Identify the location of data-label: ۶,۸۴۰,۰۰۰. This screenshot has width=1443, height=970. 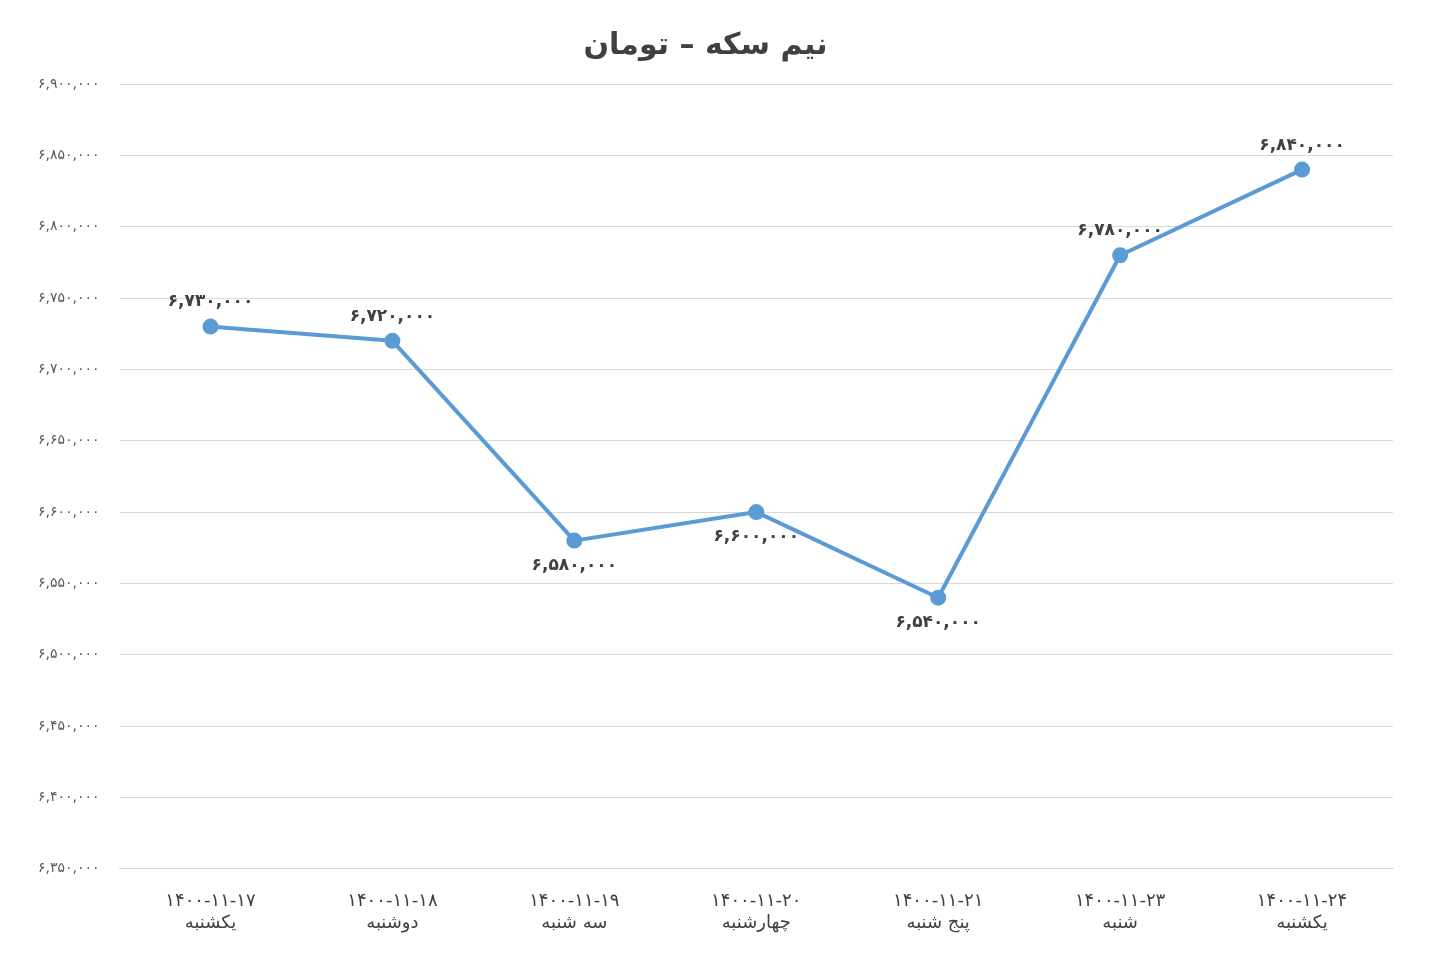
(1302, 143).